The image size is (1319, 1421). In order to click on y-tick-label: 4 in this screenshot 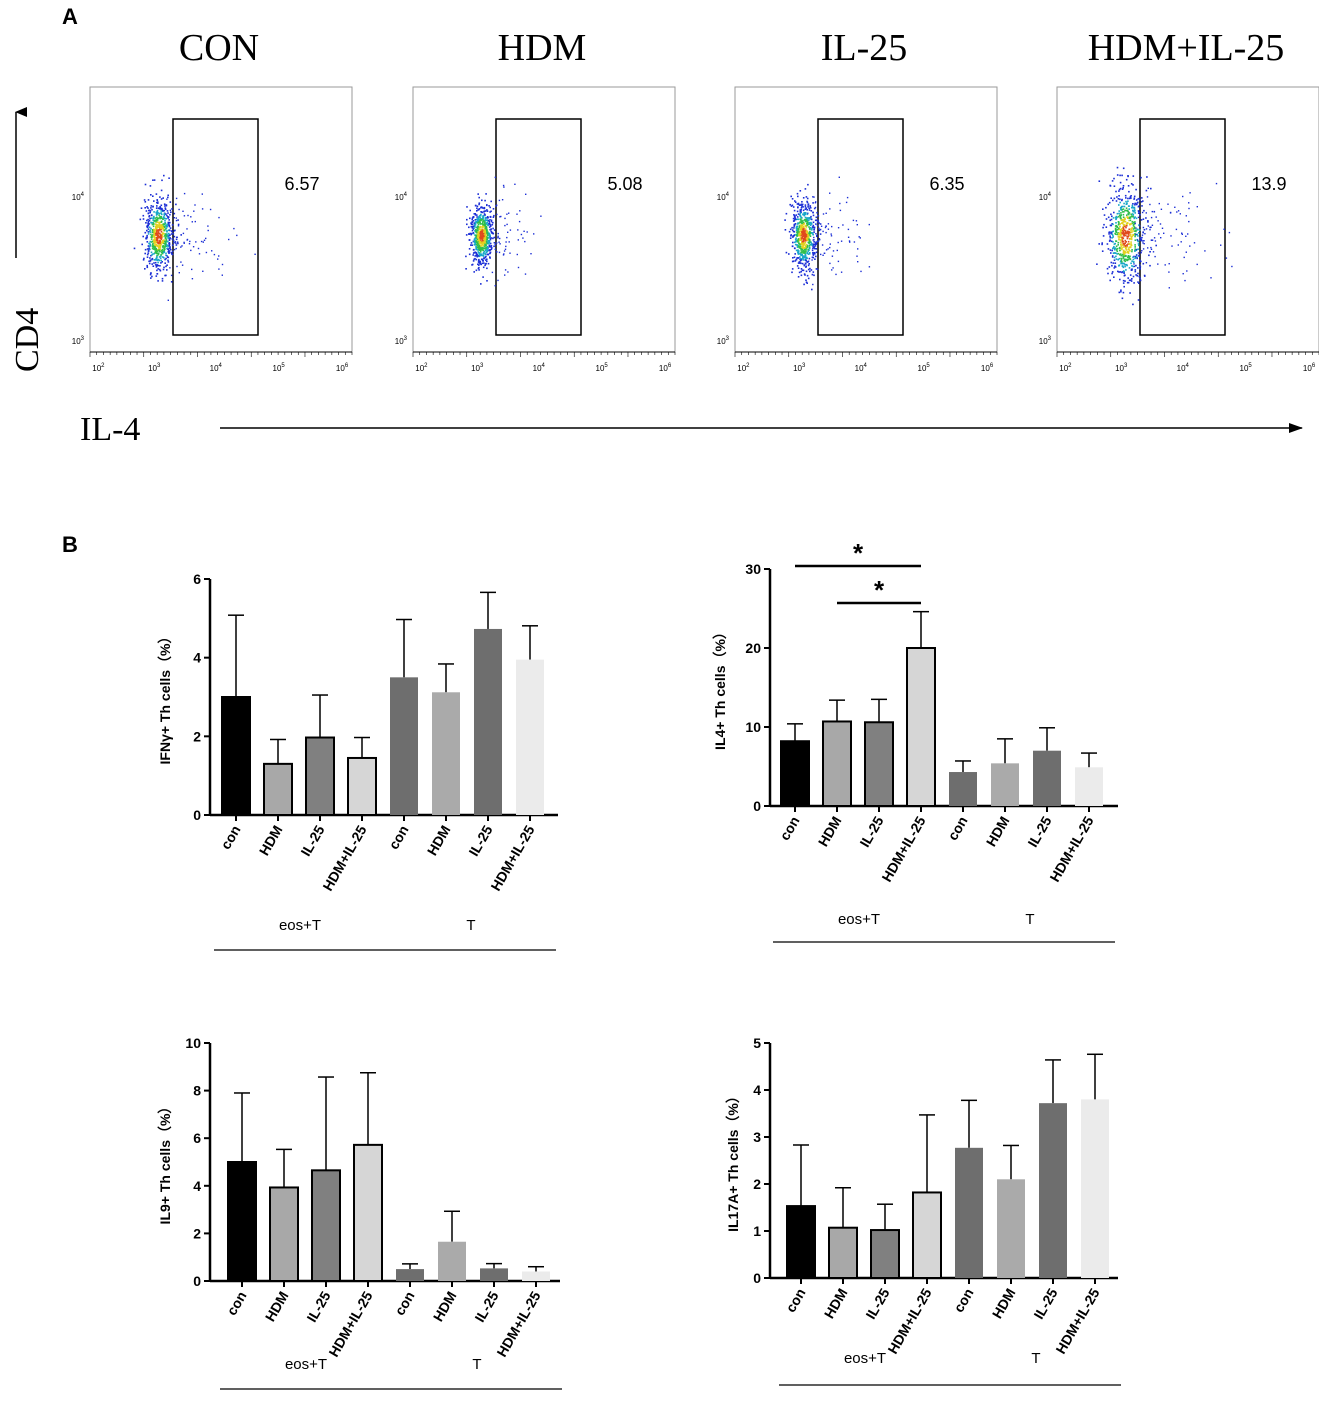, I will do `click(197, 658)`.